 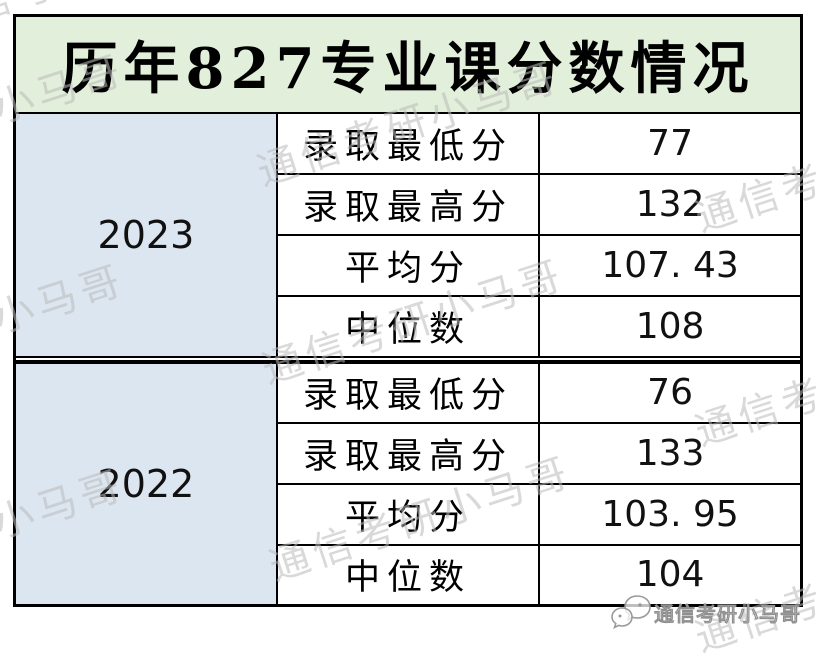 I want to click on table-row: 录取最高分 133, so click(x=409, y=453).